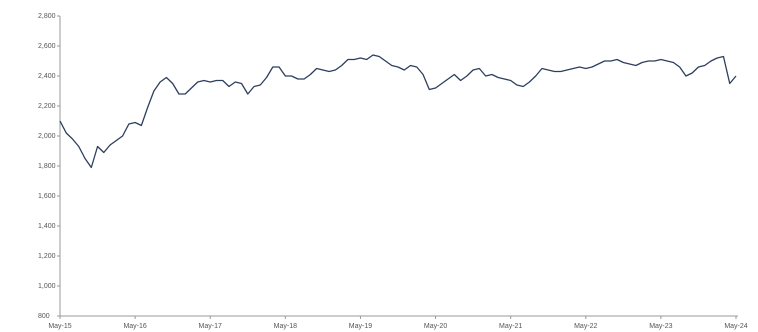 The width and height of the screenshot is (758, 332). I want to click on y-tick-label: 1,600, so click(47, 196).